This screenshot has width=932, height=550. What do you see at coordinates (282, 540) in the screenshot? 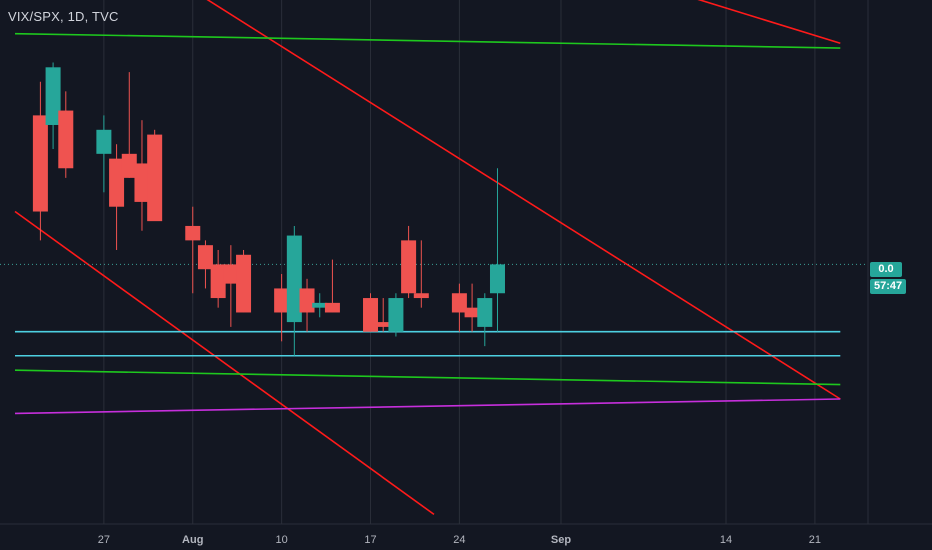
I see `x-tick-label: 10` at bounding box center [282, 540].